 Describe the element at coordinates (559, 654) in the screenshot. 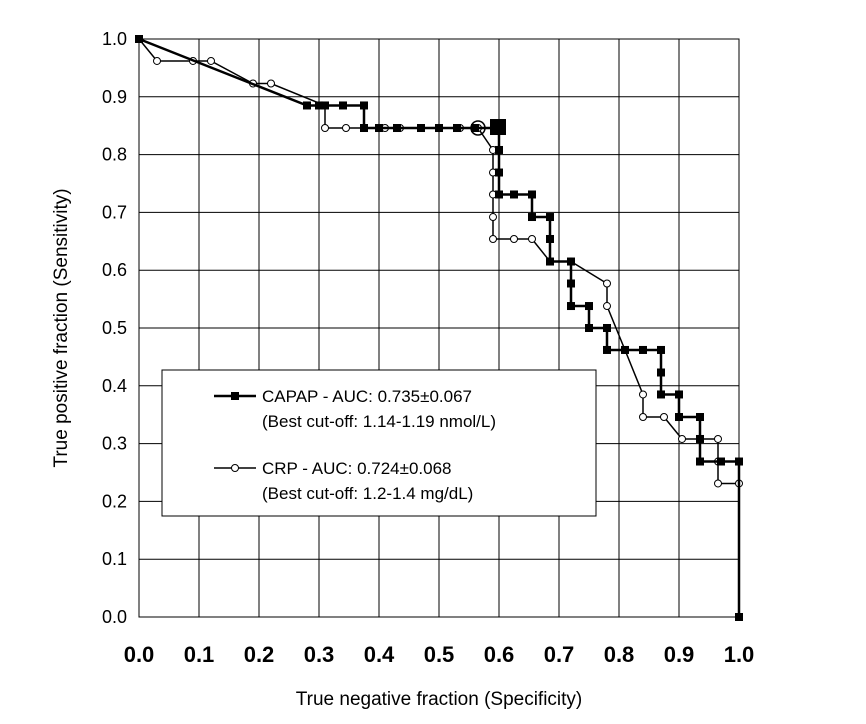

I see `x-tick-label: 0.7` at that location.